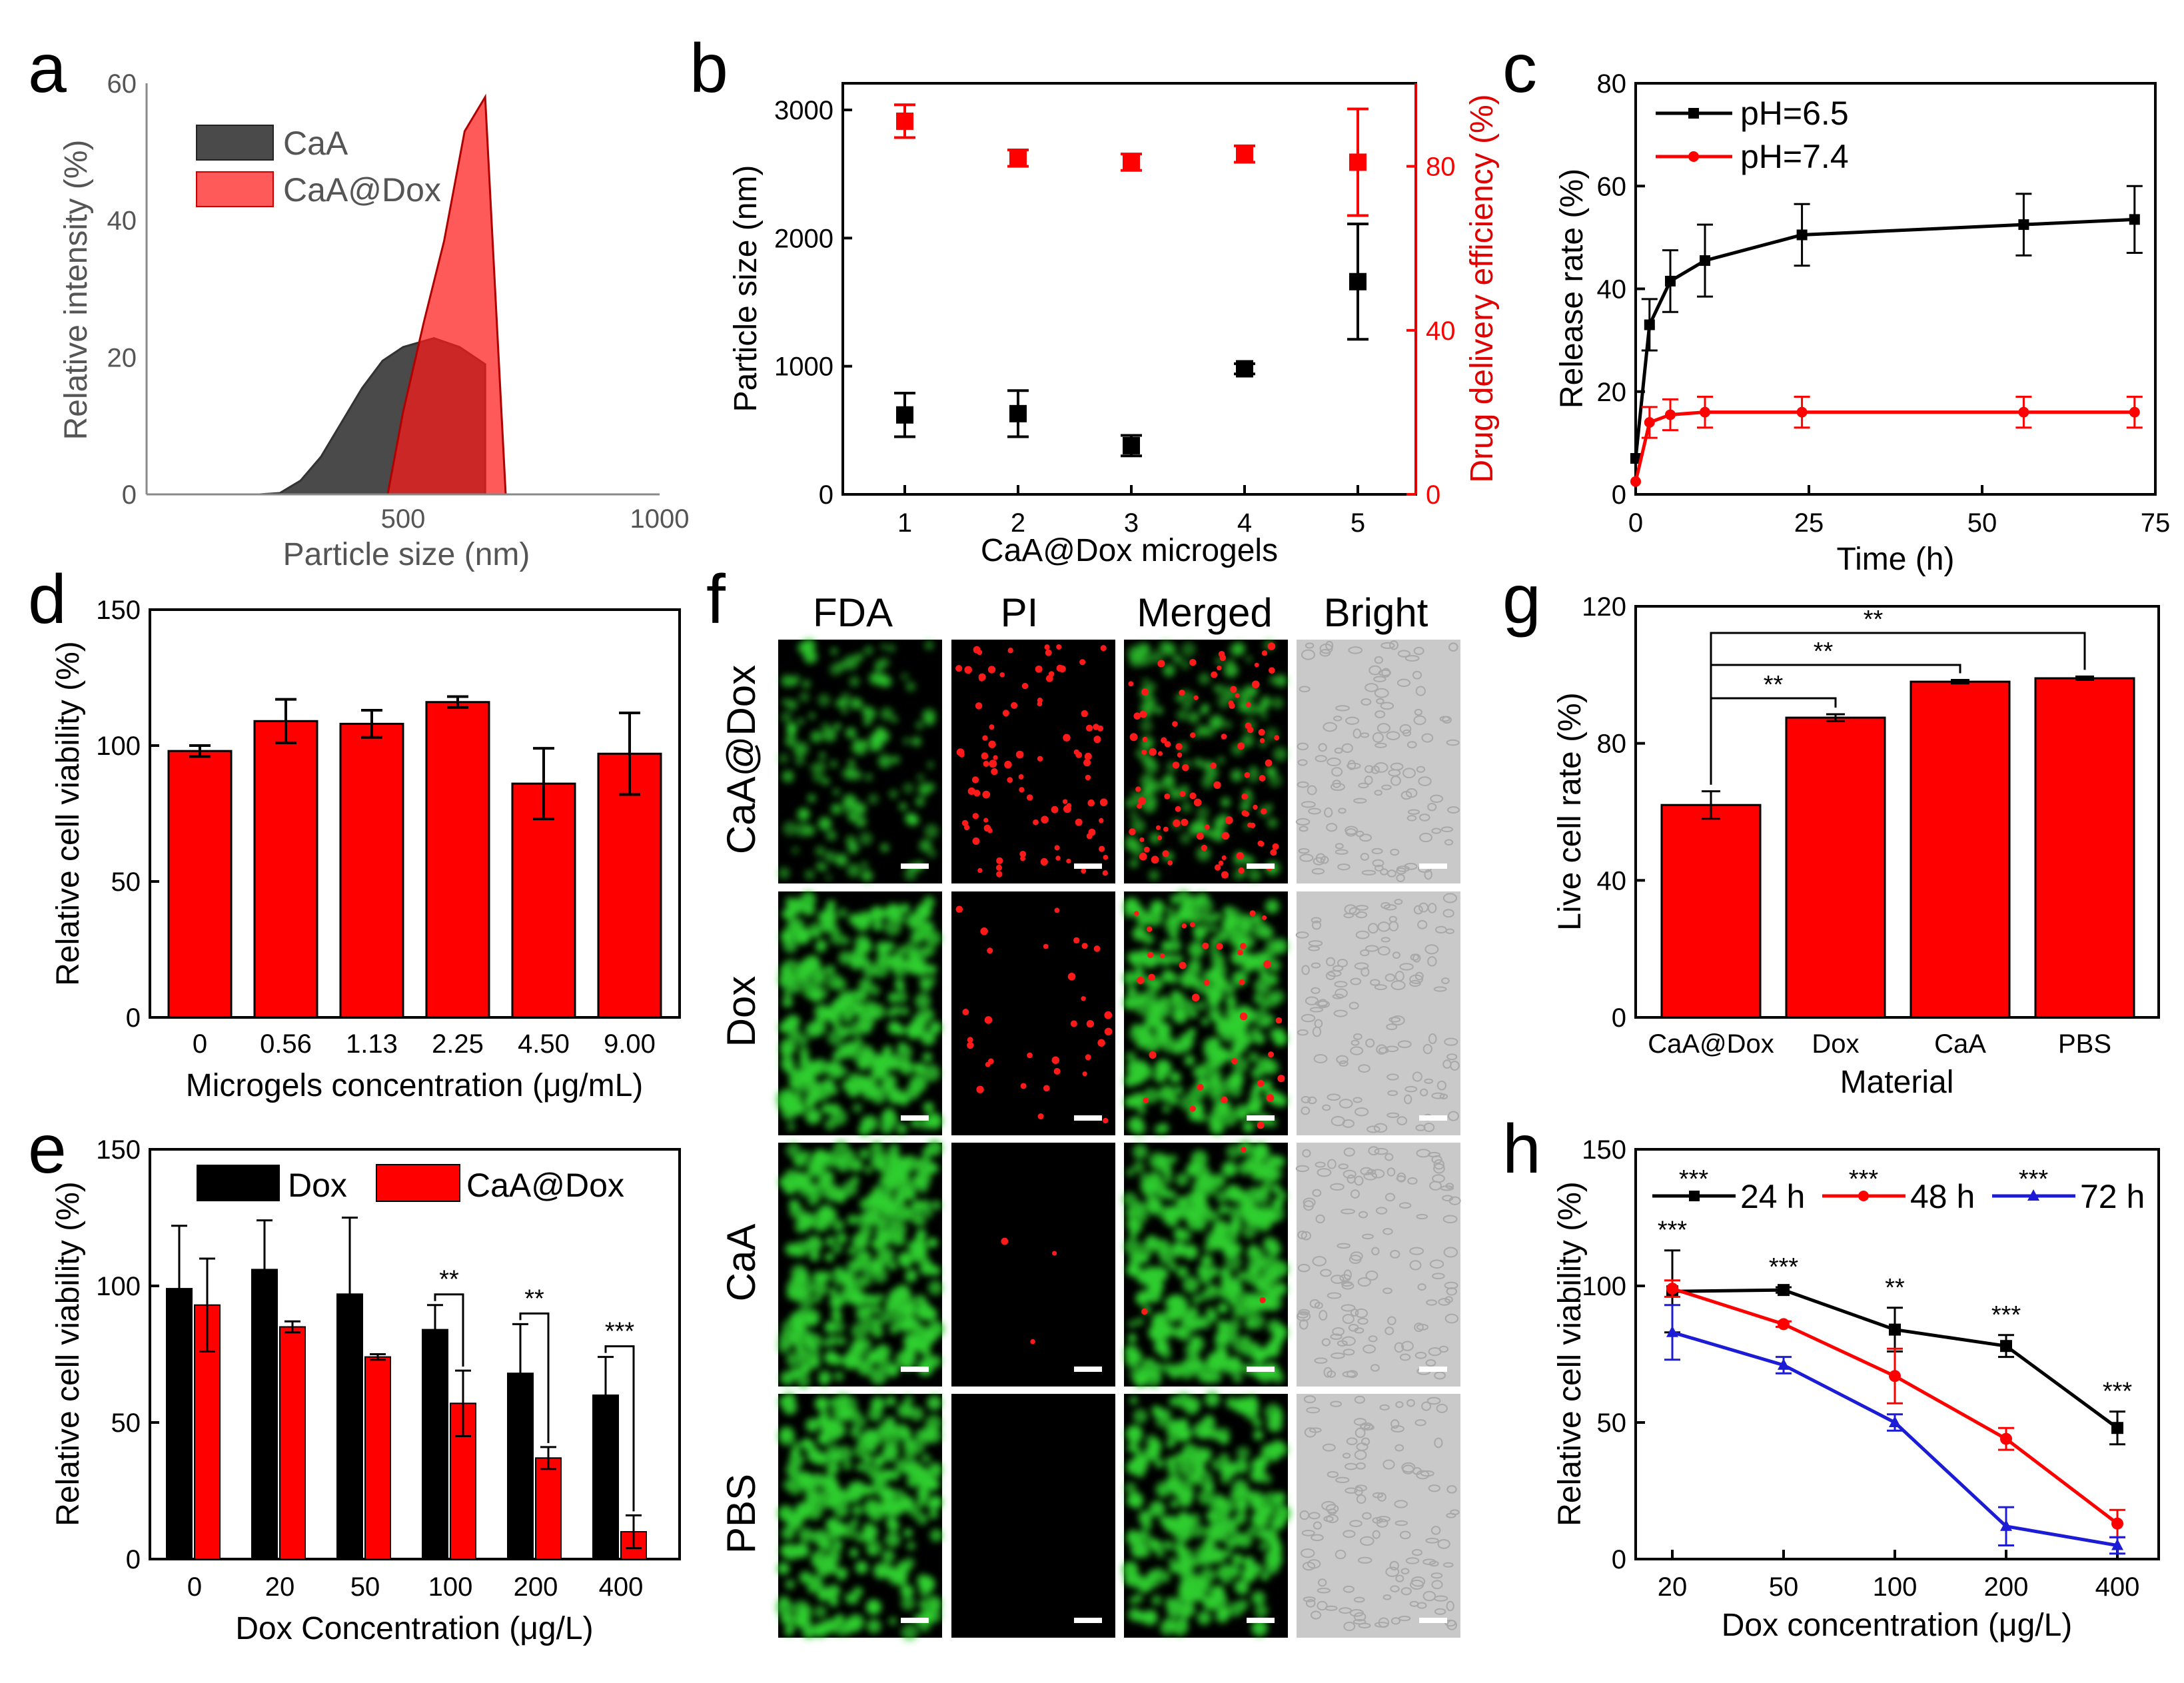 Image resolution: width=2184 pixels, height=1683 pixels. Describe the element at coordinates (1244, 523) in the screenshot. I see `b-x-tick-label: 4` at that location.